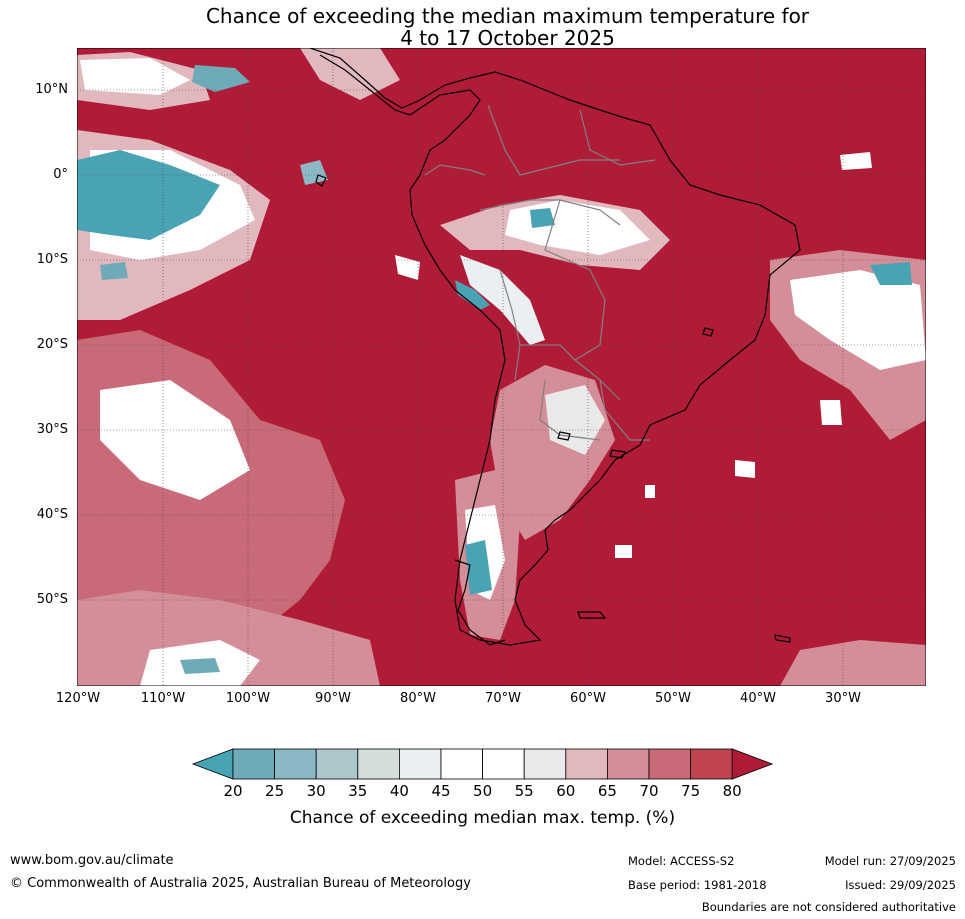 The height and width of the screenshot is (919, 965). I want to click on footer-issued: Issued: 29/09/2025, so click(900, 885).